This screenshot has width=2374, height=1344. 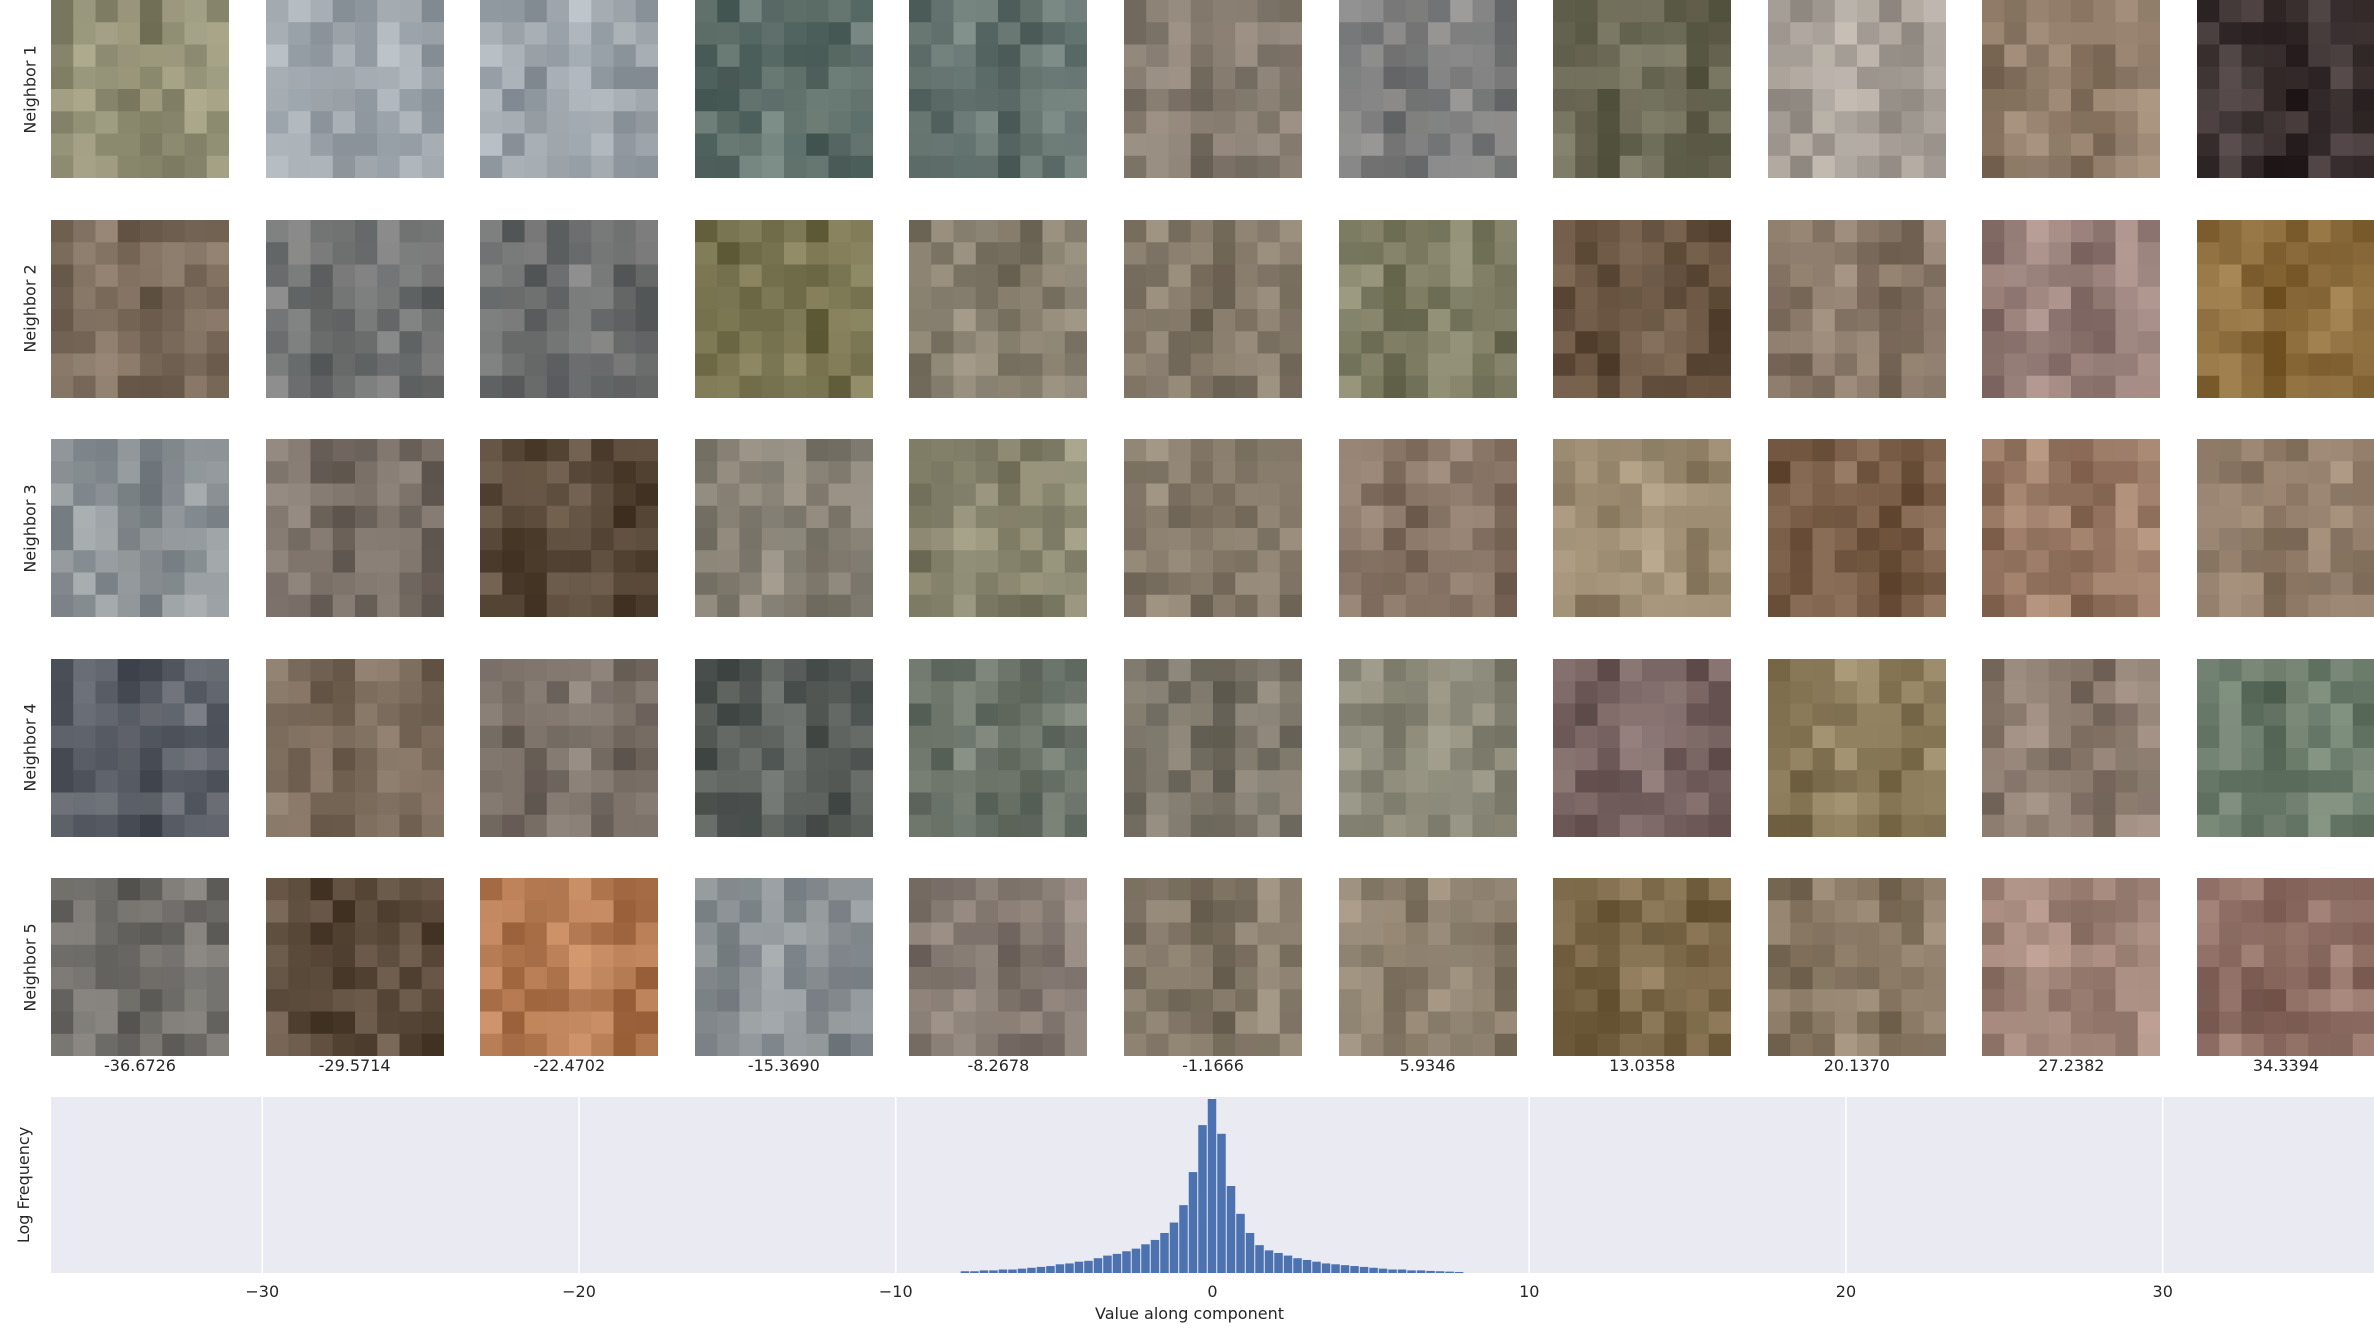 I want to click on row-label: Neighbor 1, so click(x=30, y=89).